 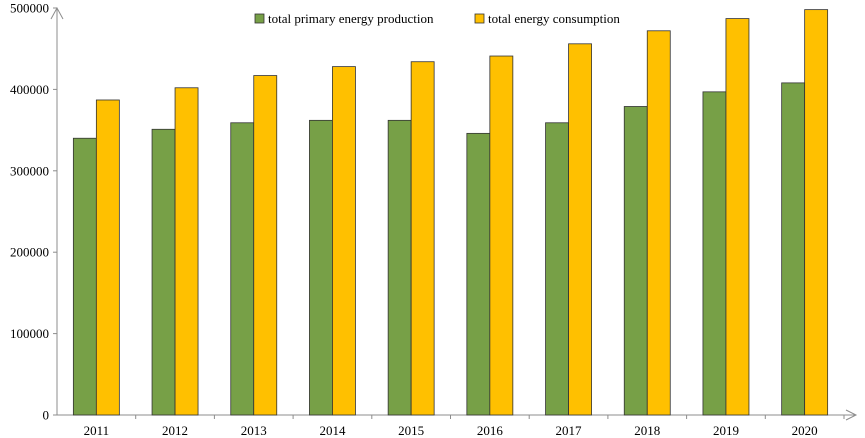 What do you see at coordinates (344, 241) in the screenshot?
I see `bar-consumption-2014` at bounding box center [344, 241].